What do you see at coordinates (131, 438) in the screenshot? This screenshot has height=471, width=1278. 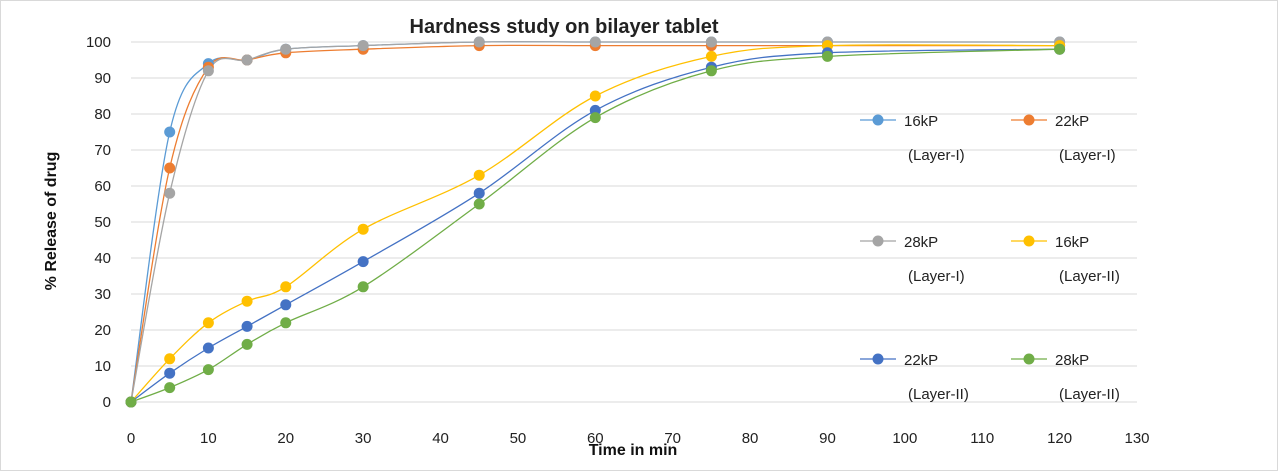 I see `x-tick-label: 0` at bounding box center [131, 438].